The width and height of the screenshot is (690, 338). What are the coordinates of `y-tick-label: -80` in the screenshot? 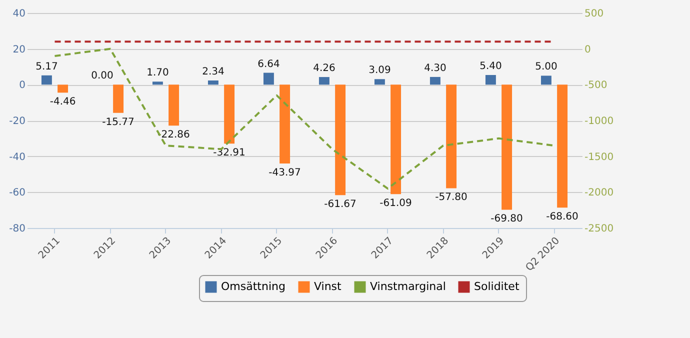 It's located at (17, 229).